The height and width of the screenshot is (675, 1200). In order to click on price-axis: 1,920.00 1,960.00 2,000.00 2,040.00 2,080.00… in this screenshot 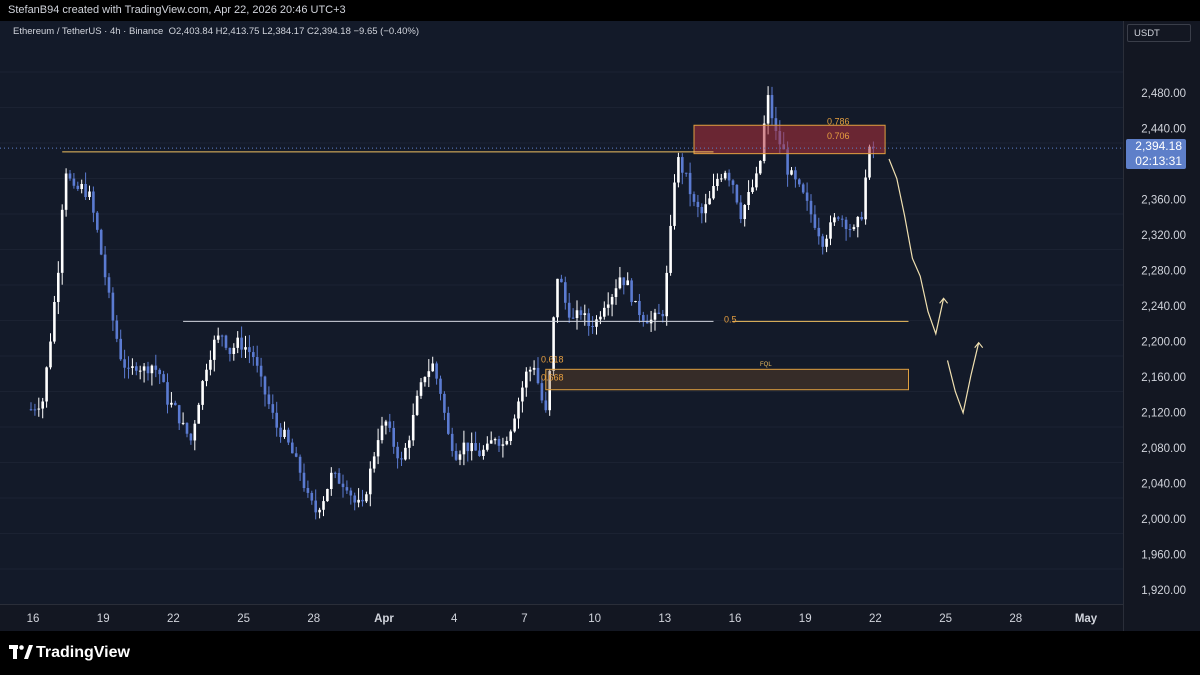, I will do `click(1161, 326)`.